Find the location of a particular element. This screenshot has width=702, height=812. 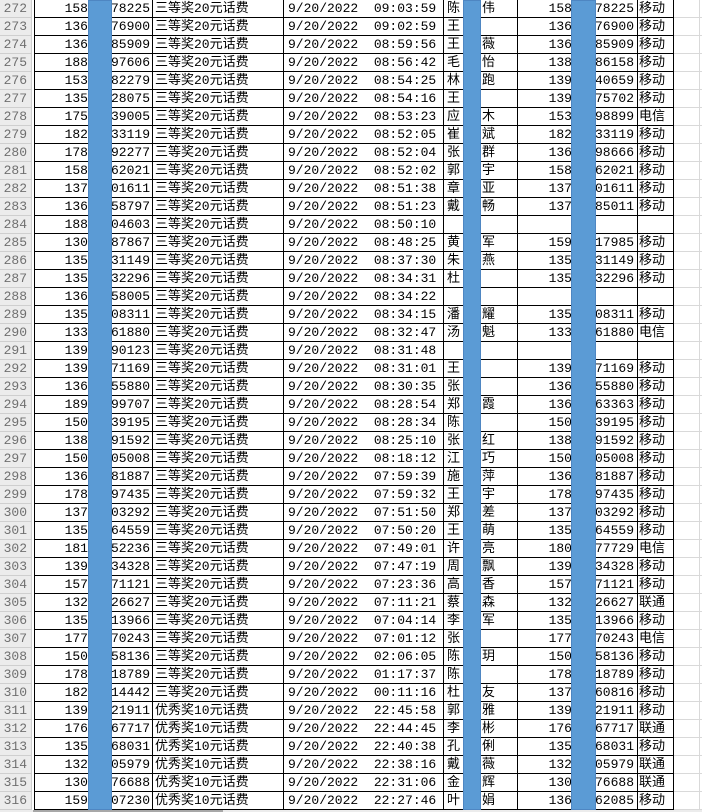

datetime-cell: 9/20/2022 07:50:20 is located at coordinates (363, 531).